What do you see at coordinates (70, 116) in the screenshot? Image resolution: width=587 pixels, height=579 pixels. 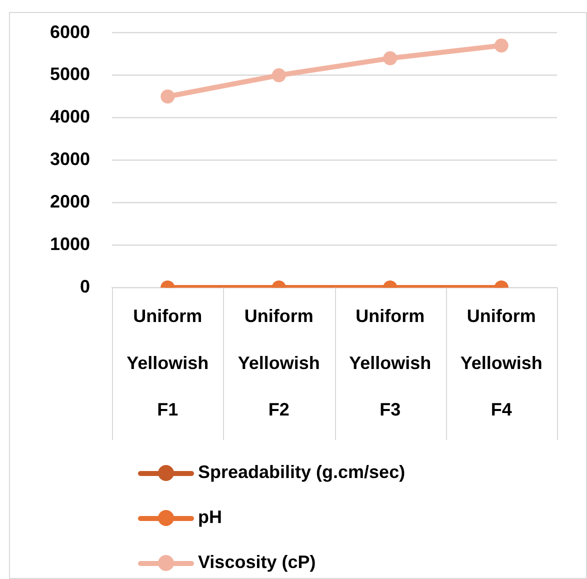 I see `y-tick-label: 4000` at bounding box center [70, 116].